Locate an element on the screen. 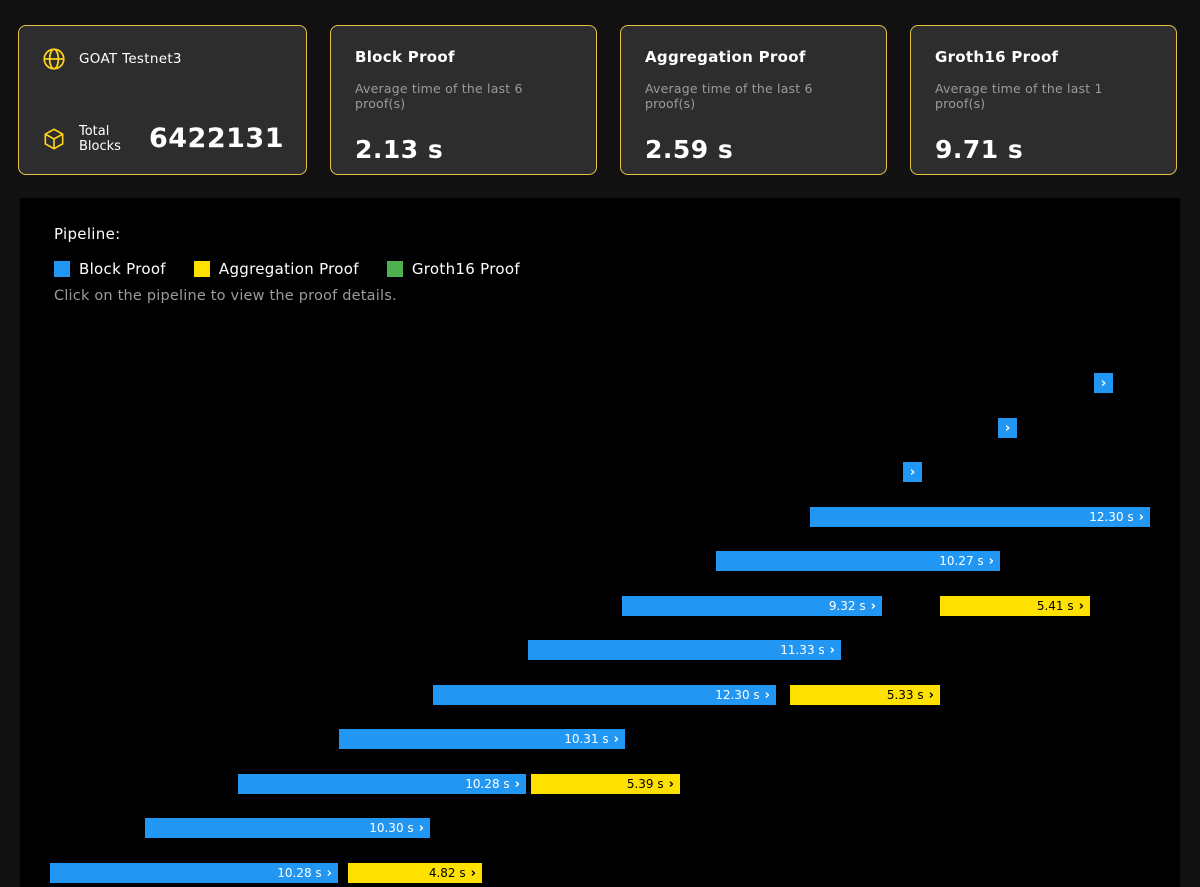  network-card: GOAT Testnet3 Total Blocks 6422131 is located at coordinates (162, 100).